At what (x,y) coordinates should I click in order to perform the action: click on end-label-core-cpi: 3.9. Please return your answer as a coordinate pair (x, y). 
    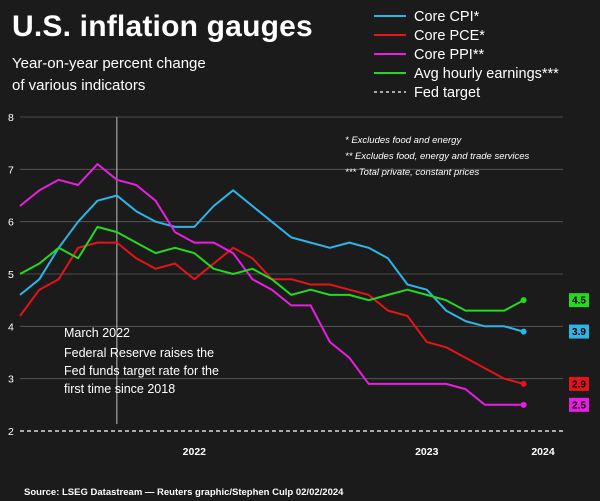
    Looking at the image, I should click on (579, 332).